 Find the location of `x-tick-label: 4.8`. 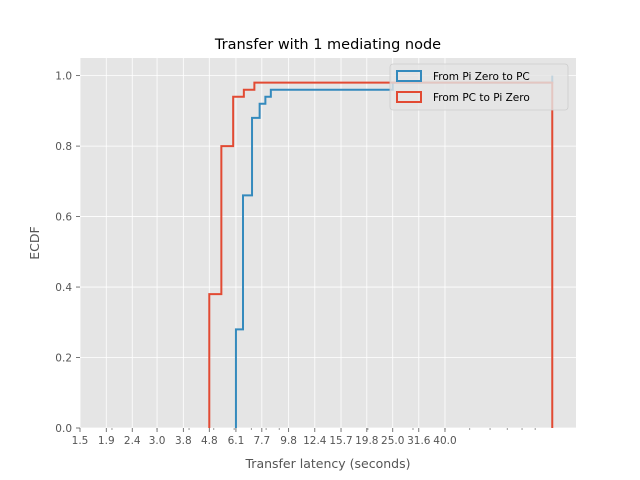

x-tick-label: 4.8 is located at coordinates (209, 441).